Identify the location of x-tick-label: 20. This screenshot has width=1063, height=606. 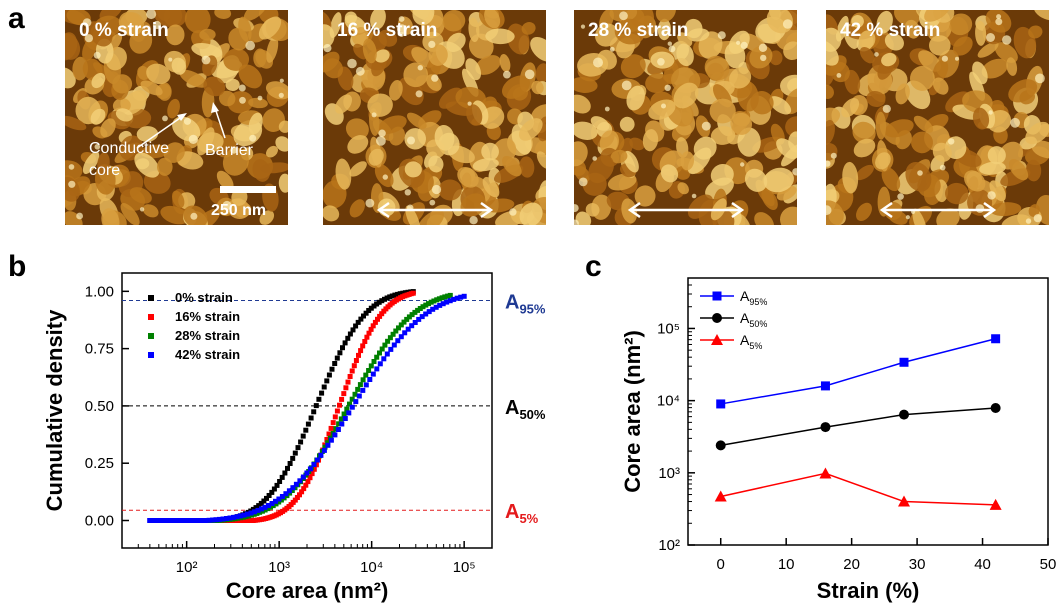
(851, 564).